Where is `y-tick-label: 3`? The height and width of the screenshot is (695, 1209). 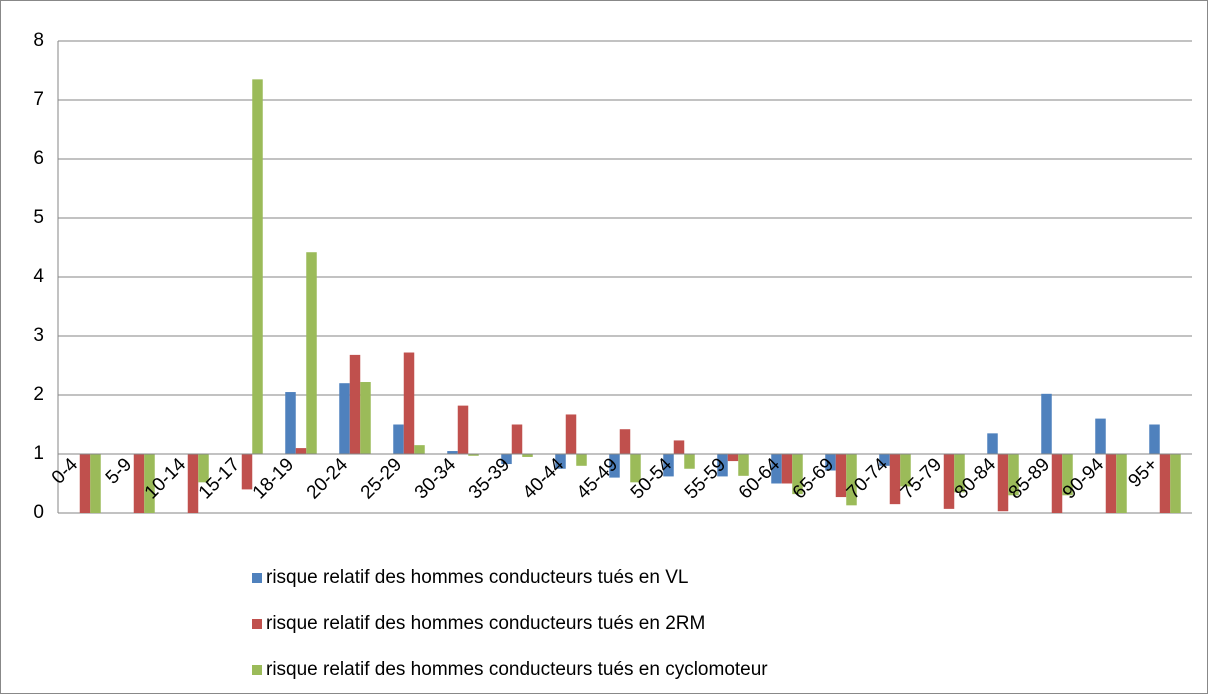 y-tick-label: 3 is located at coordinates (38, 335).